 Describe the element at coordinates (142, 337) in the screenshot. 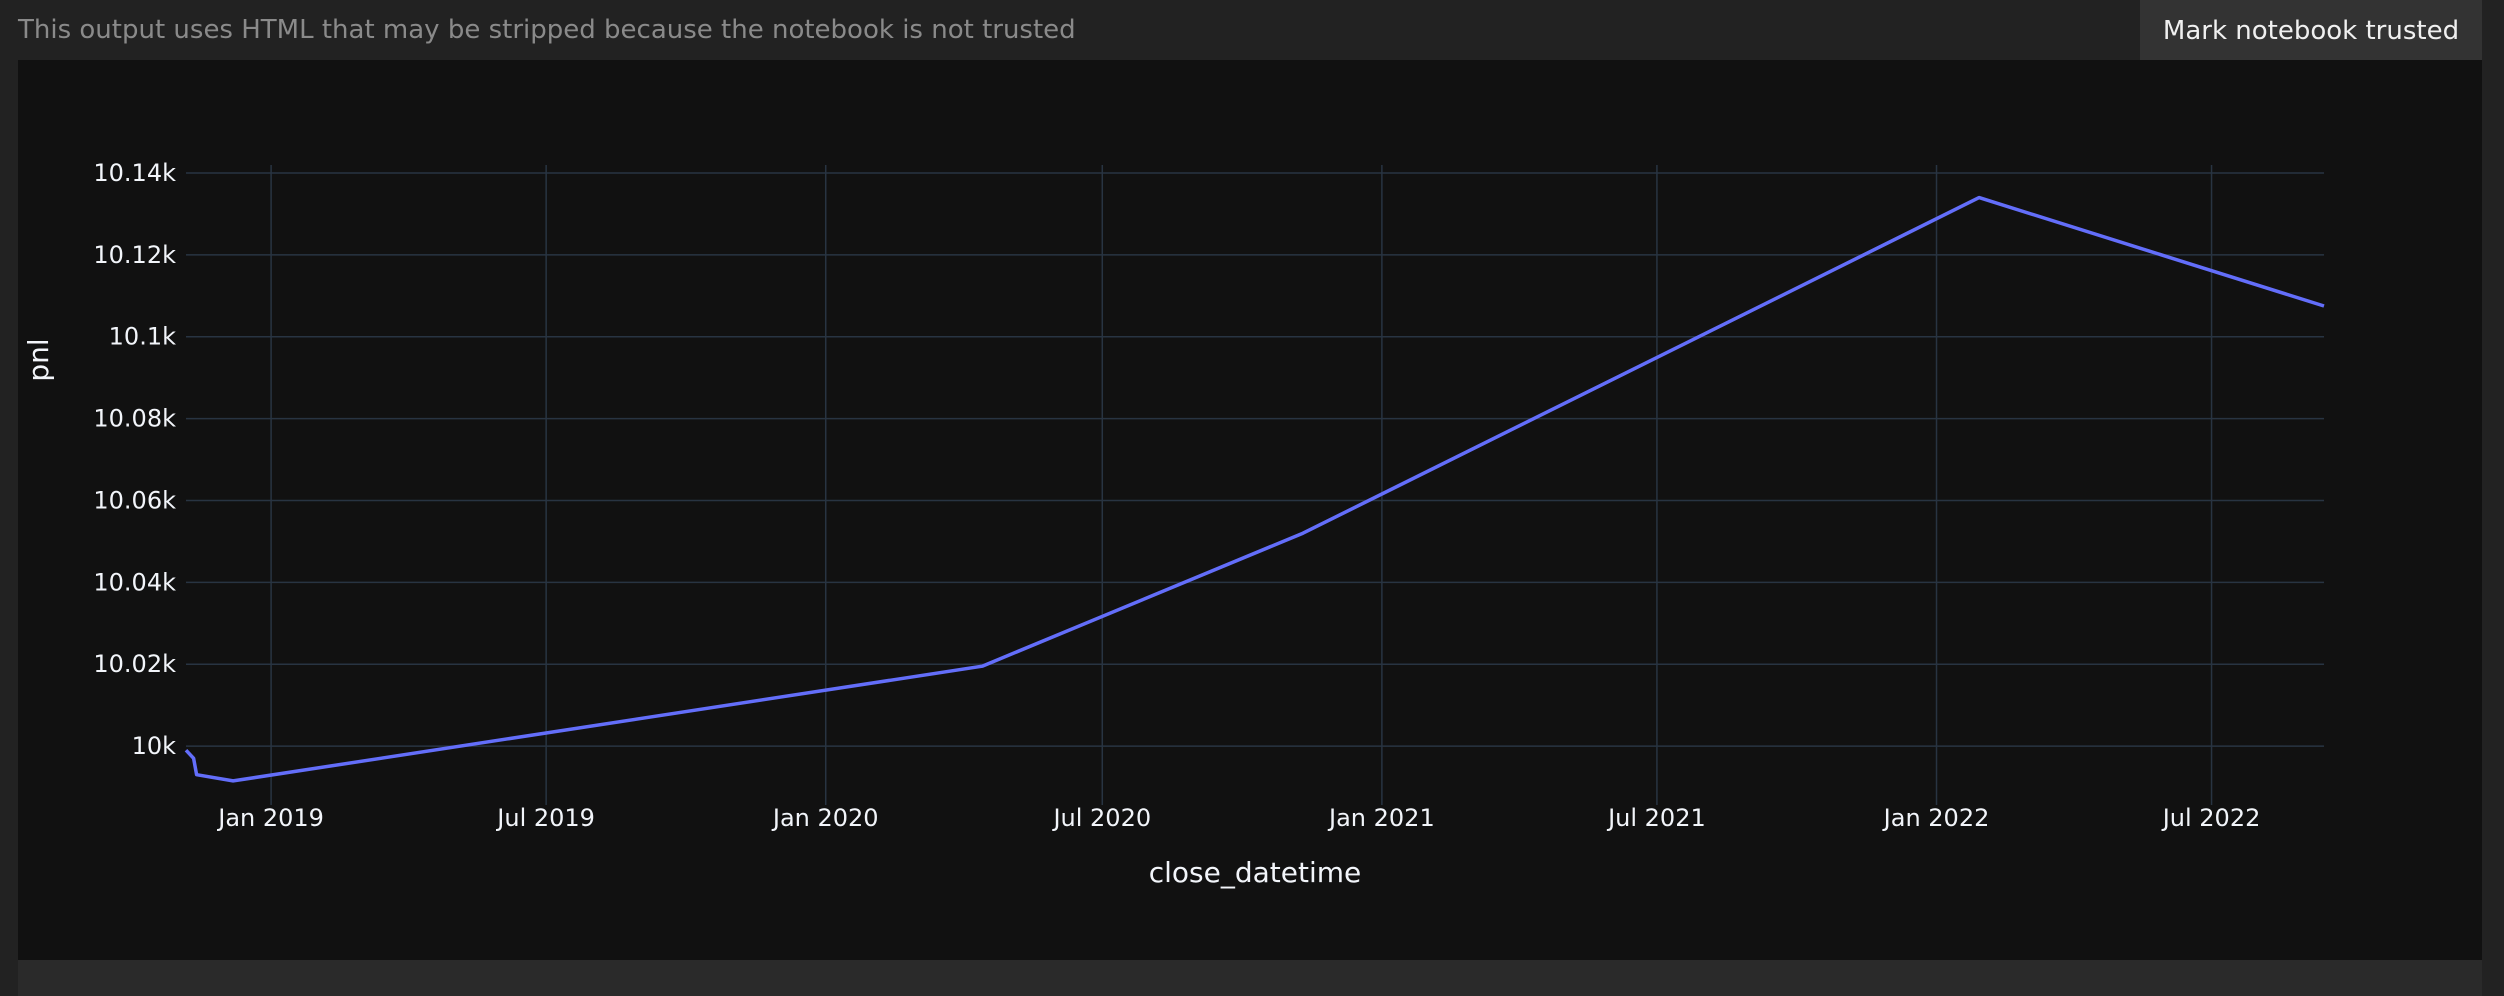

I see `y-tick-label: 10.1k` at that location.